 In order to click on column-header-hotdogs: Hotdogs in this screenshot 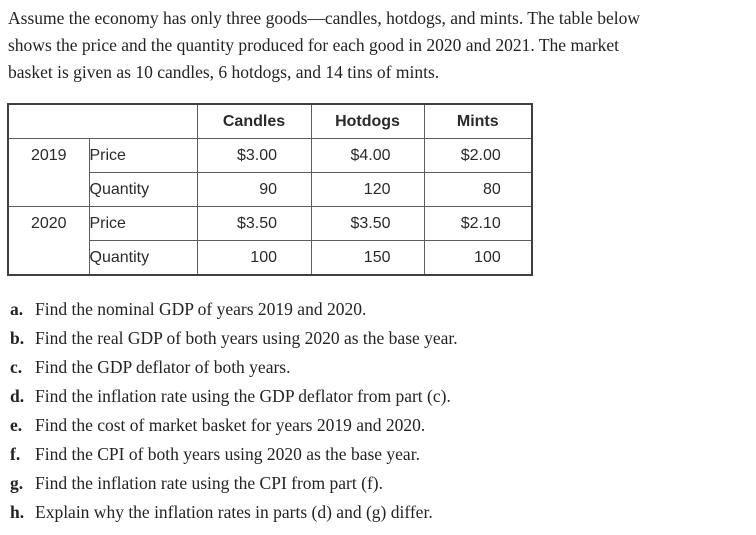, I will do `click(367, 121)`.